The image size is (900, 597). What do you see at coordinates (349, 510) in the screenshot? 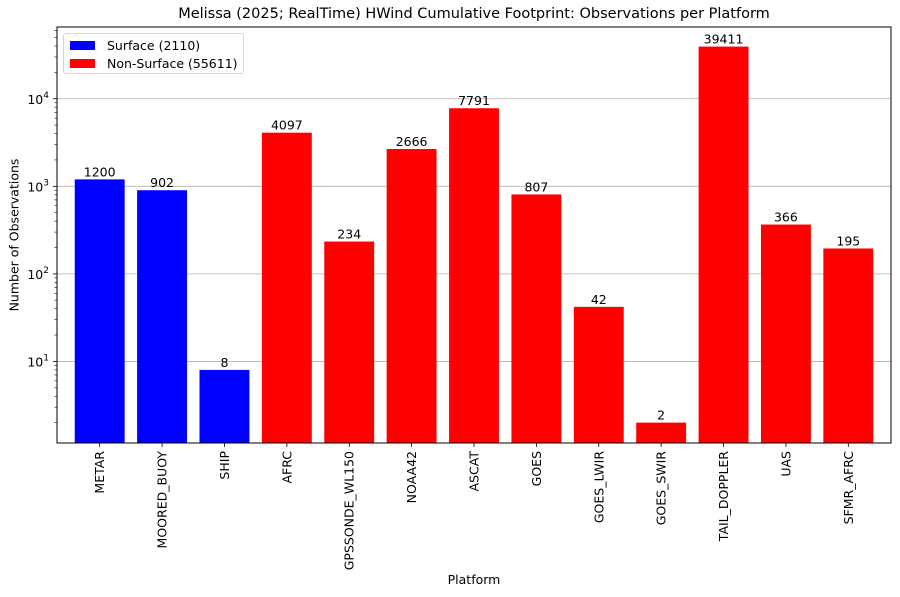
I see `x-tick-label: GPSSONDE_WL150` at bounding box center [349, 510].